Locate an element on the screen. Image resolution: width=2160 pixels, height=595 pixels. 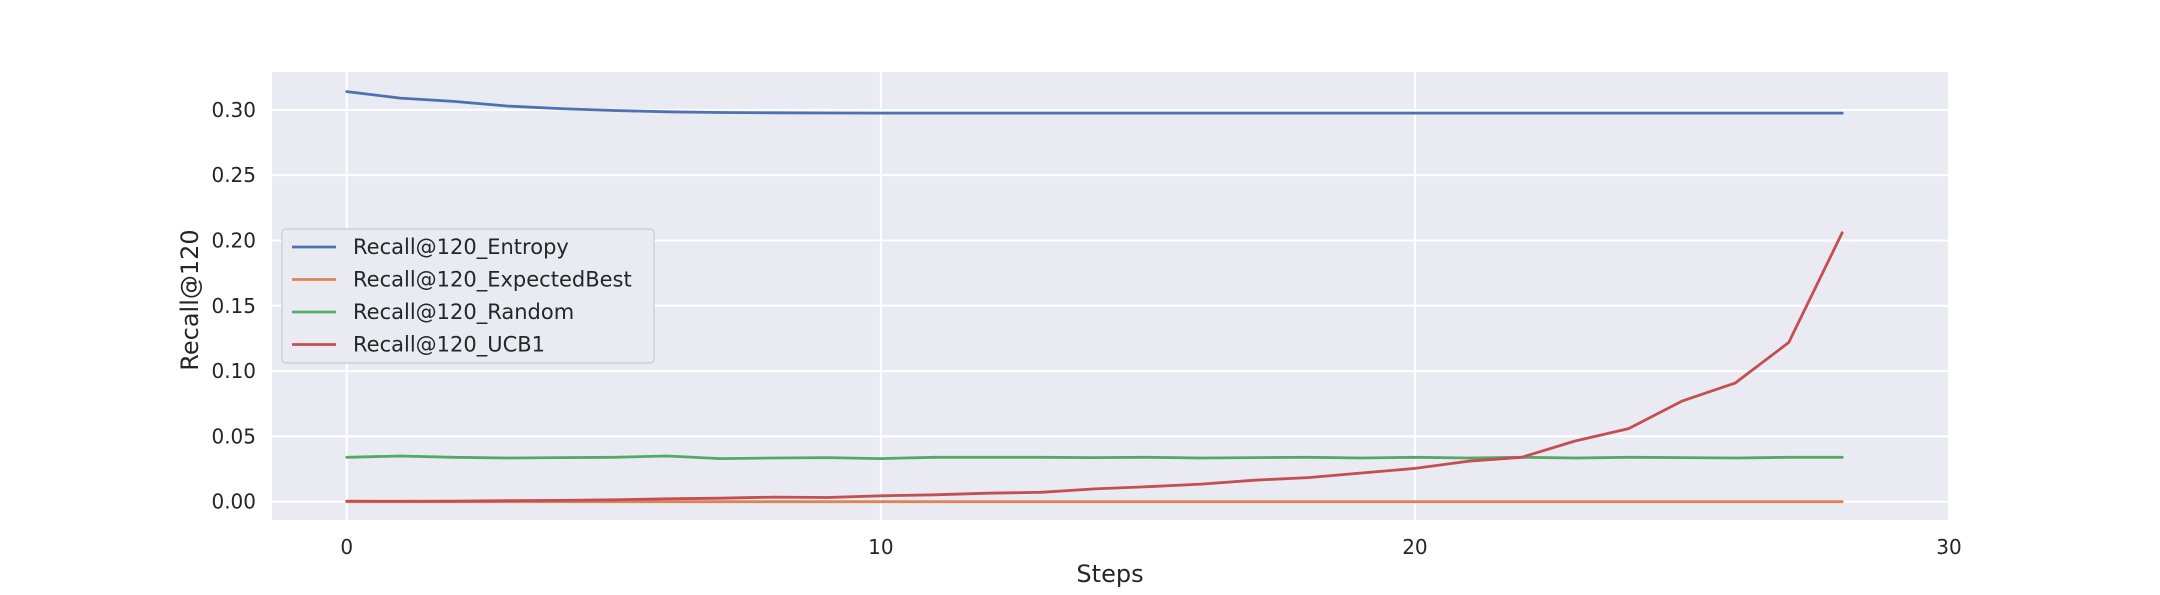
x-tick-label: 0 is located at coordinates (346, 547).